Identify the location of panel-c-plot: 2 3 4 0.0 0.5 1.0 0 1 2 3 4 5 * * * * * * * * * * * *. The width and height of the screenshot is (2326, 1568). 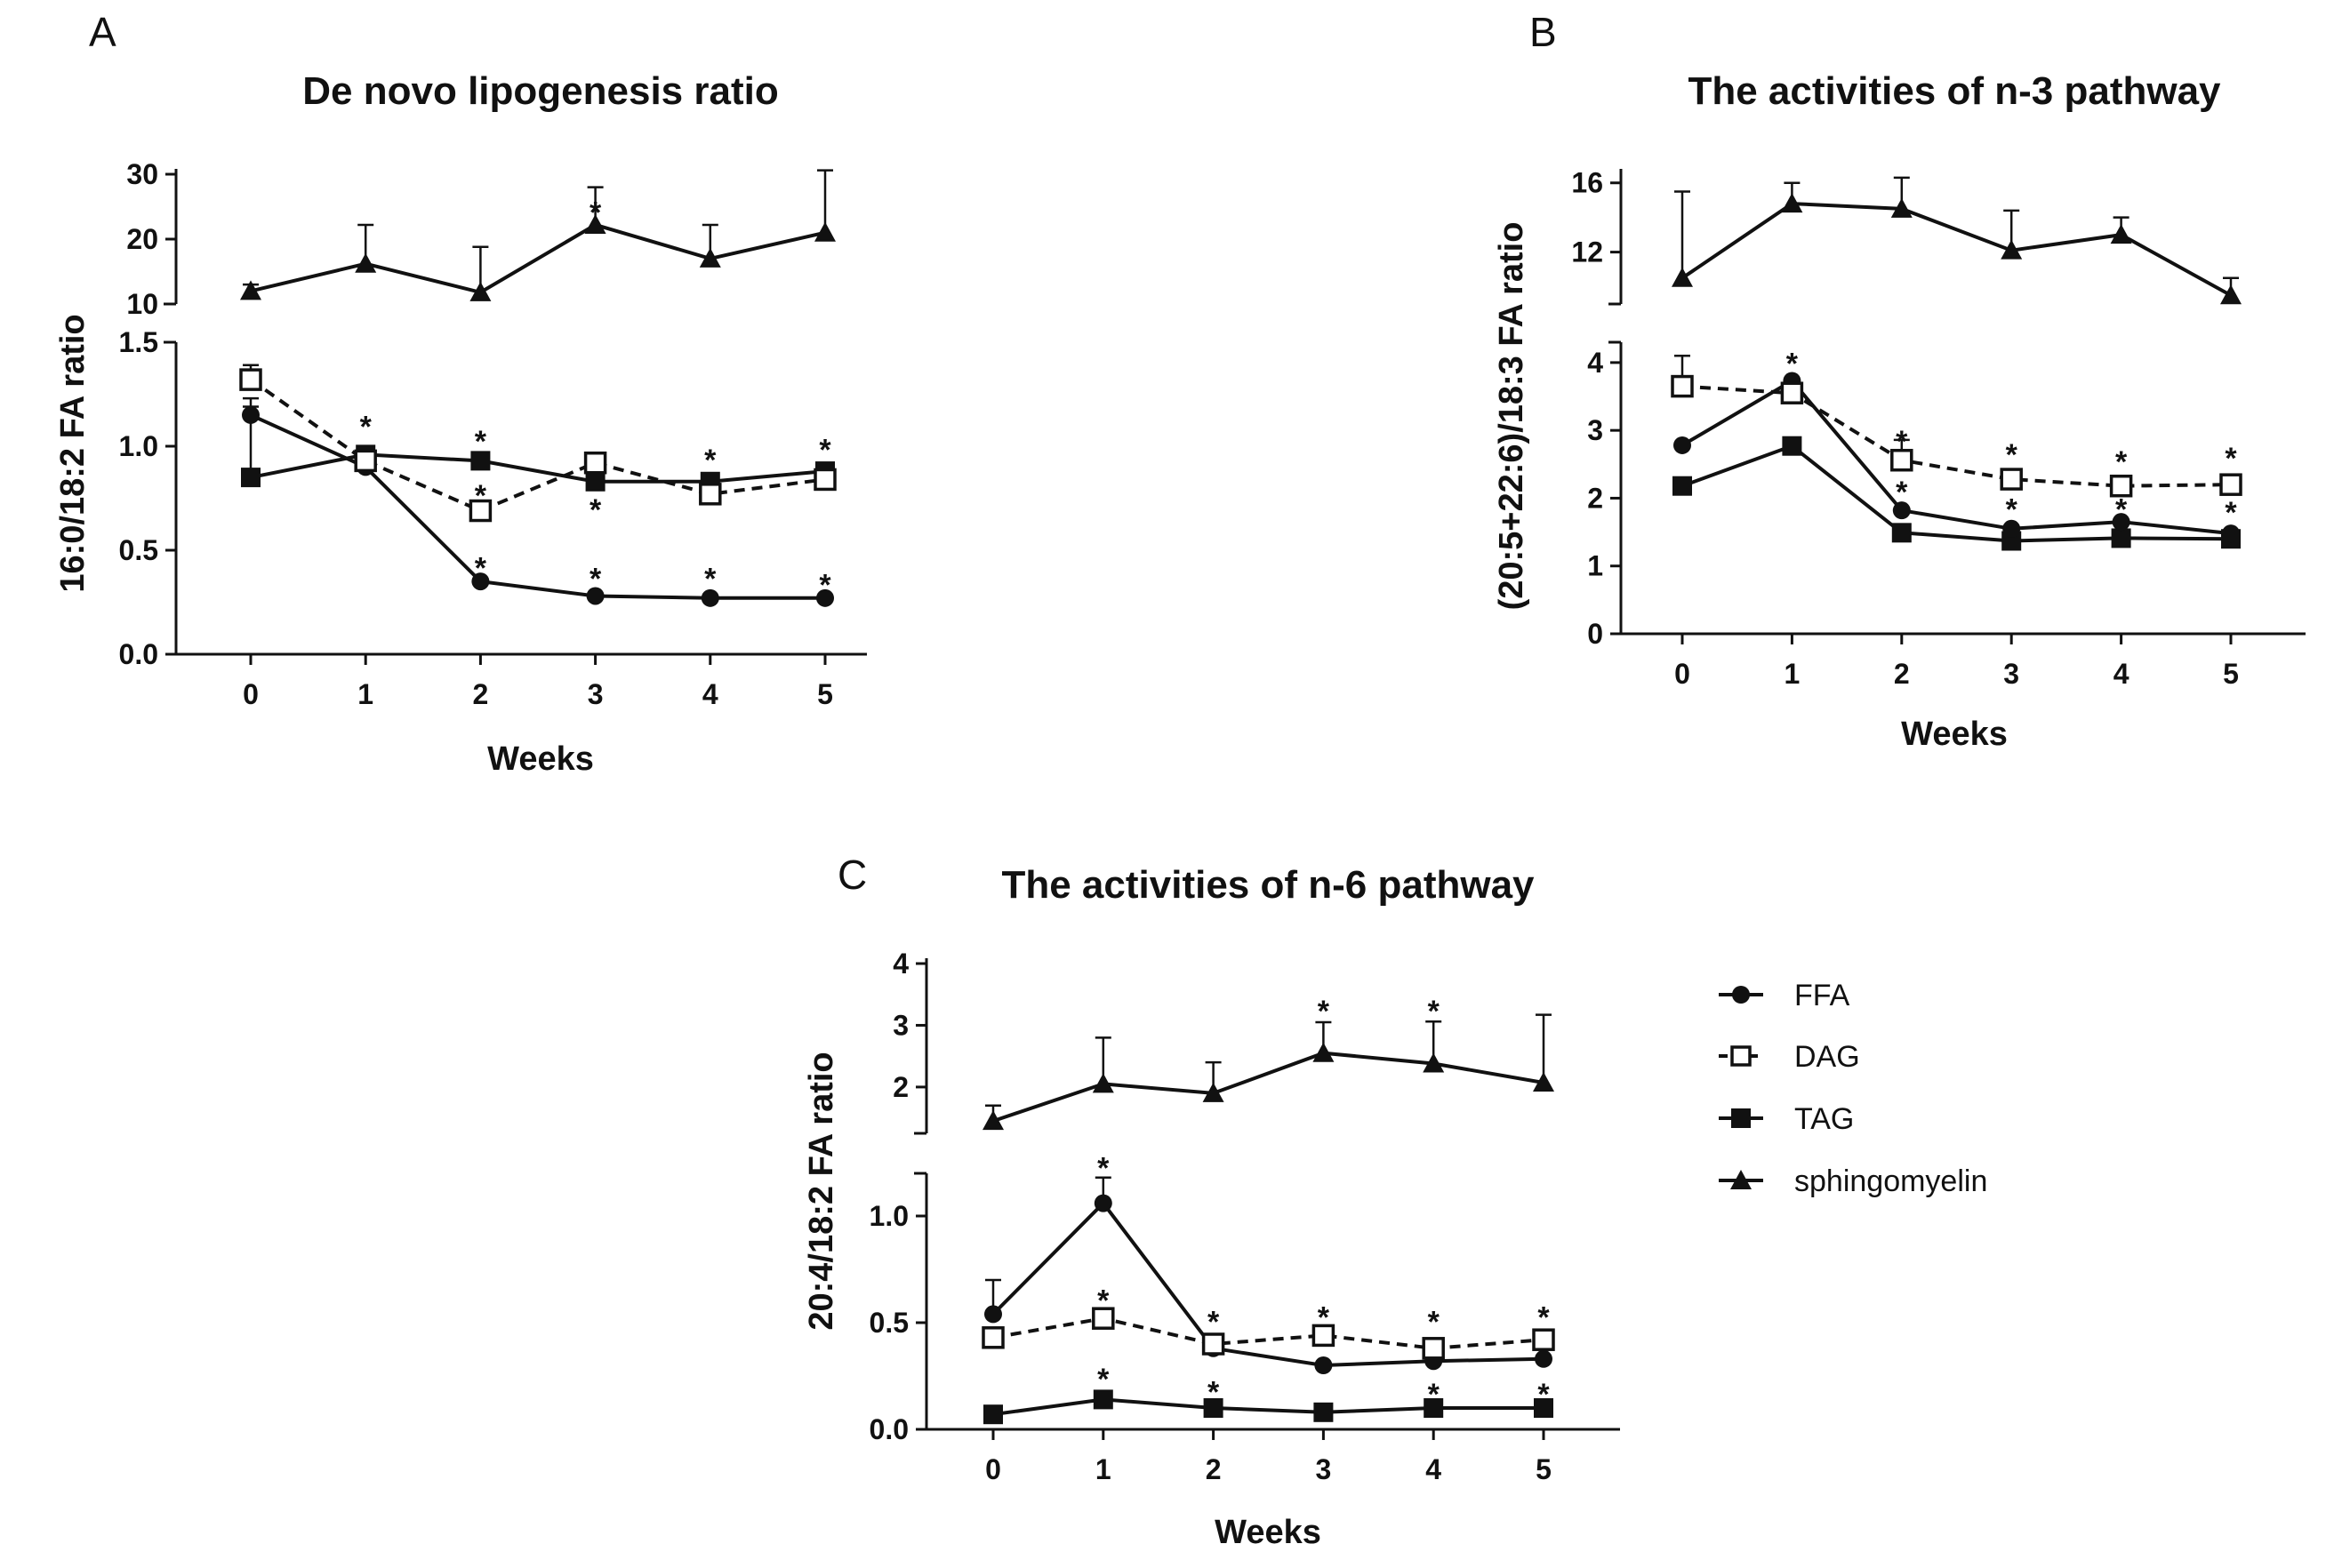
(1245, 1216).